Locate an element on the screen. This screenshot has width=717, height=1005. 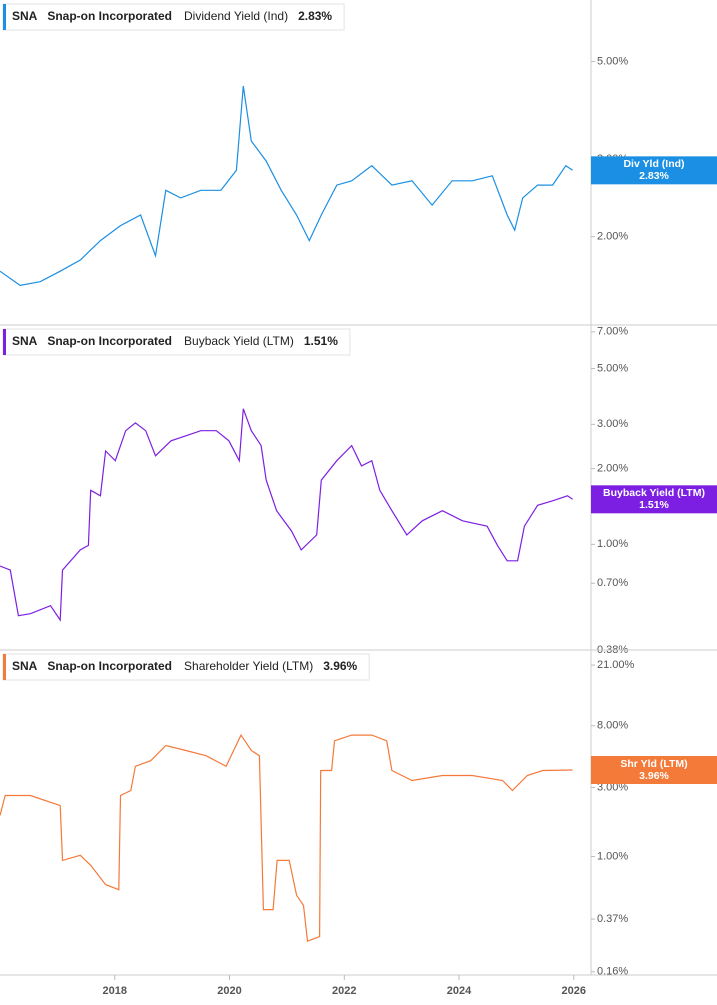
y-tick-label: 0.70% is located at coordinates (612, 583).